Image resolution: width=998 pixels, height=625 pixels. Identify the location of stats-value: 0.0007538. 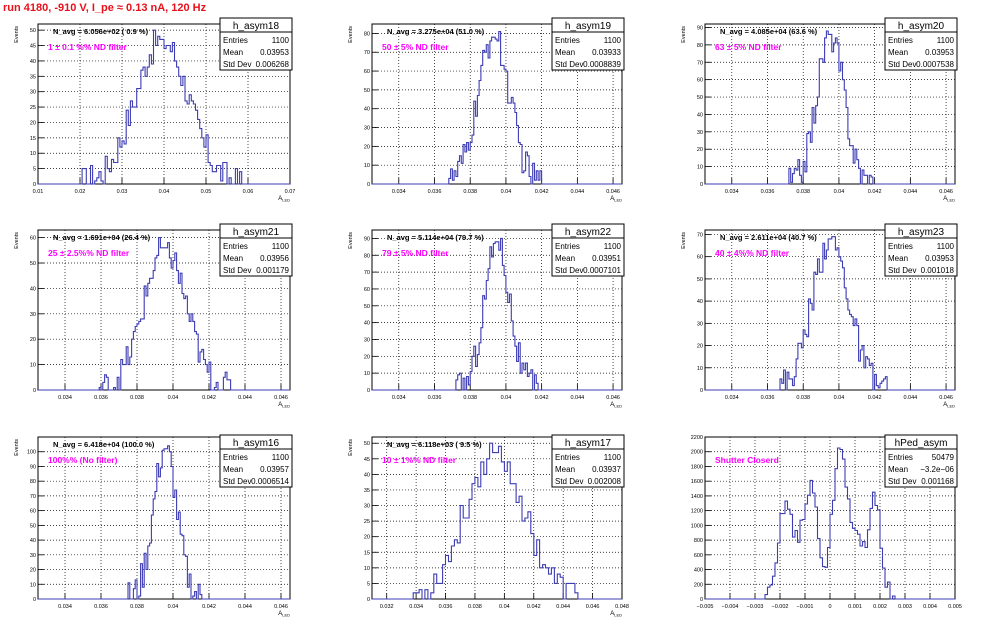
(935, 64).